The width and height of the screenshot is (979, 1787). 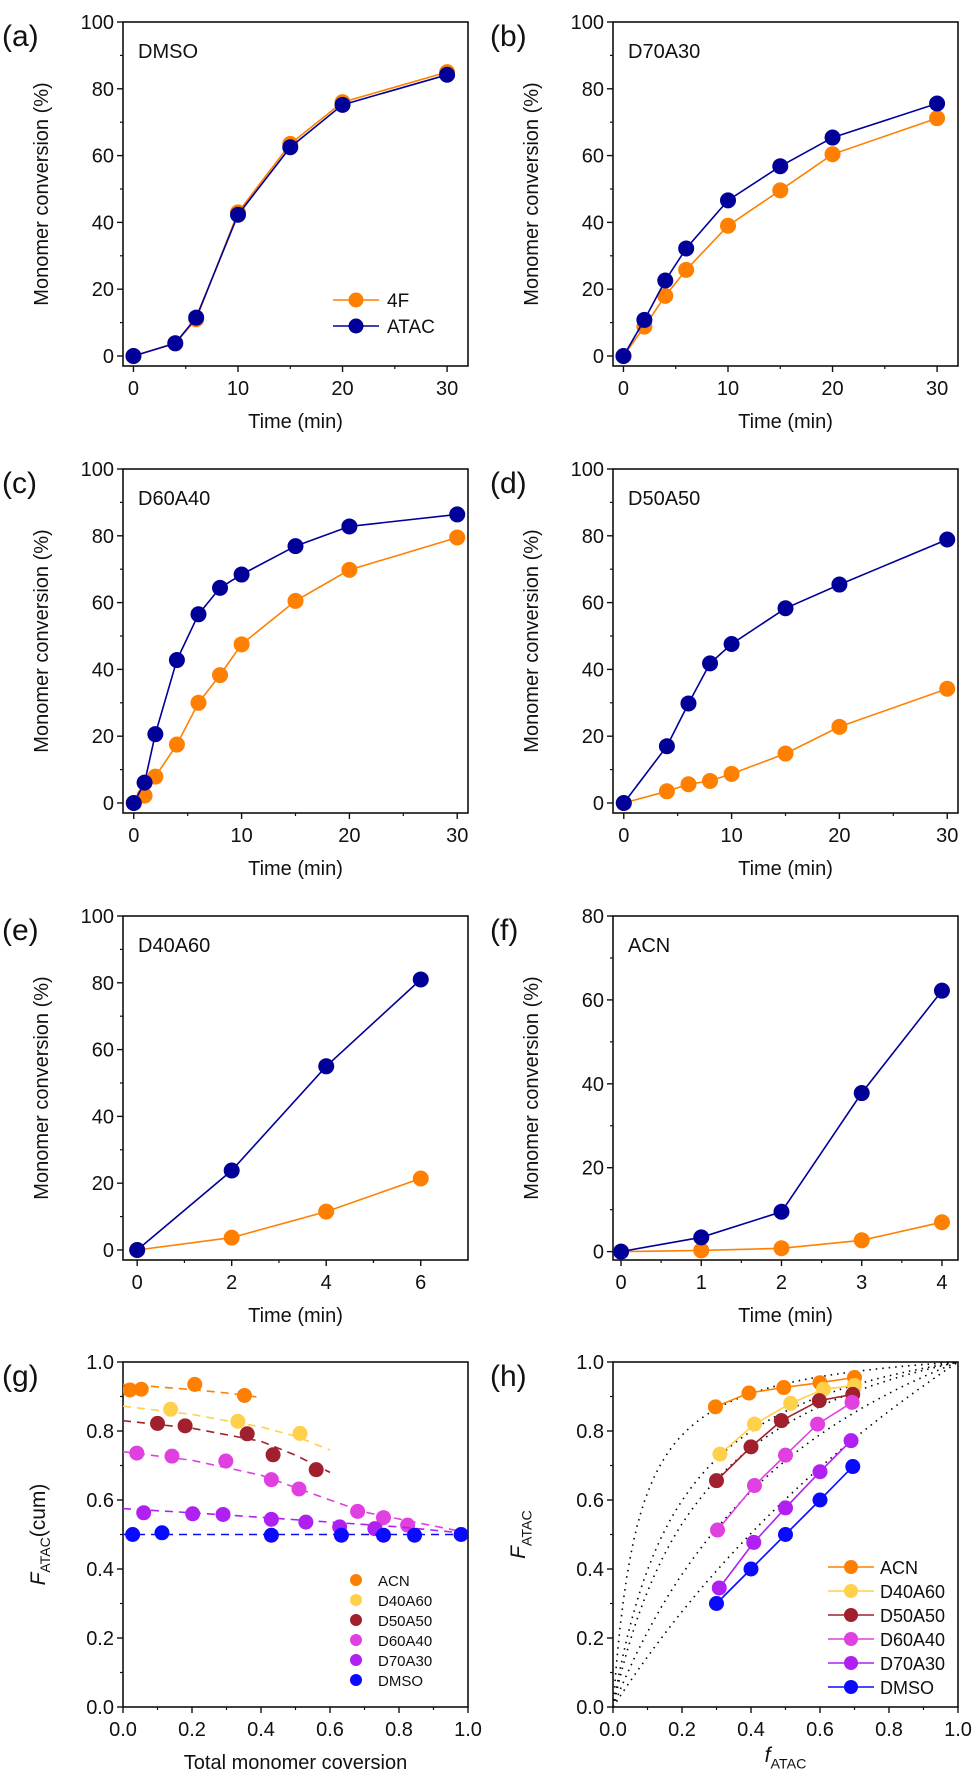 I want to click on series-dmso, so click(x=295, y=1534).